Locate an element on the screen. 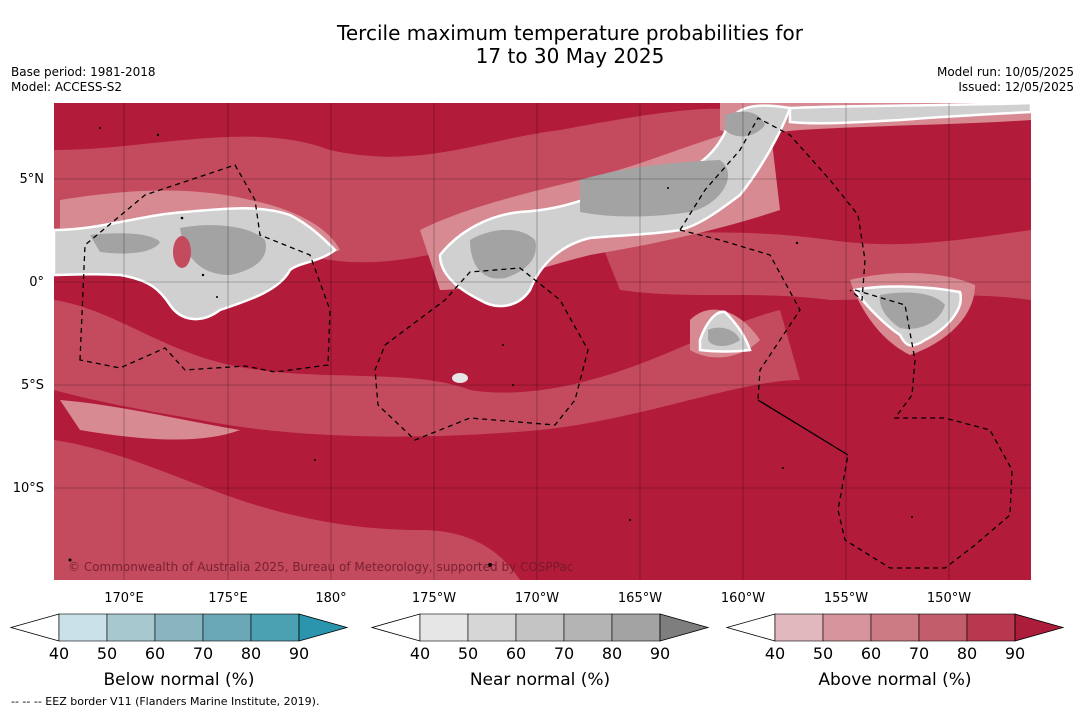 This screenshot has width=1085, height=713. lon-label-150w: 150°W is located at coordinates (949, 598).